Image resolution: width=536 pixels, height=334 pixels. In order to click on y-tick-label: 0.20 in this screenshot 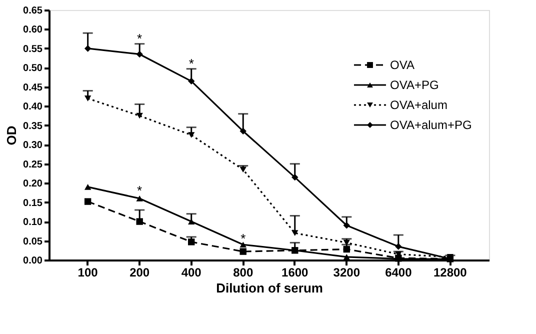, I will do `click(33, 184)`.